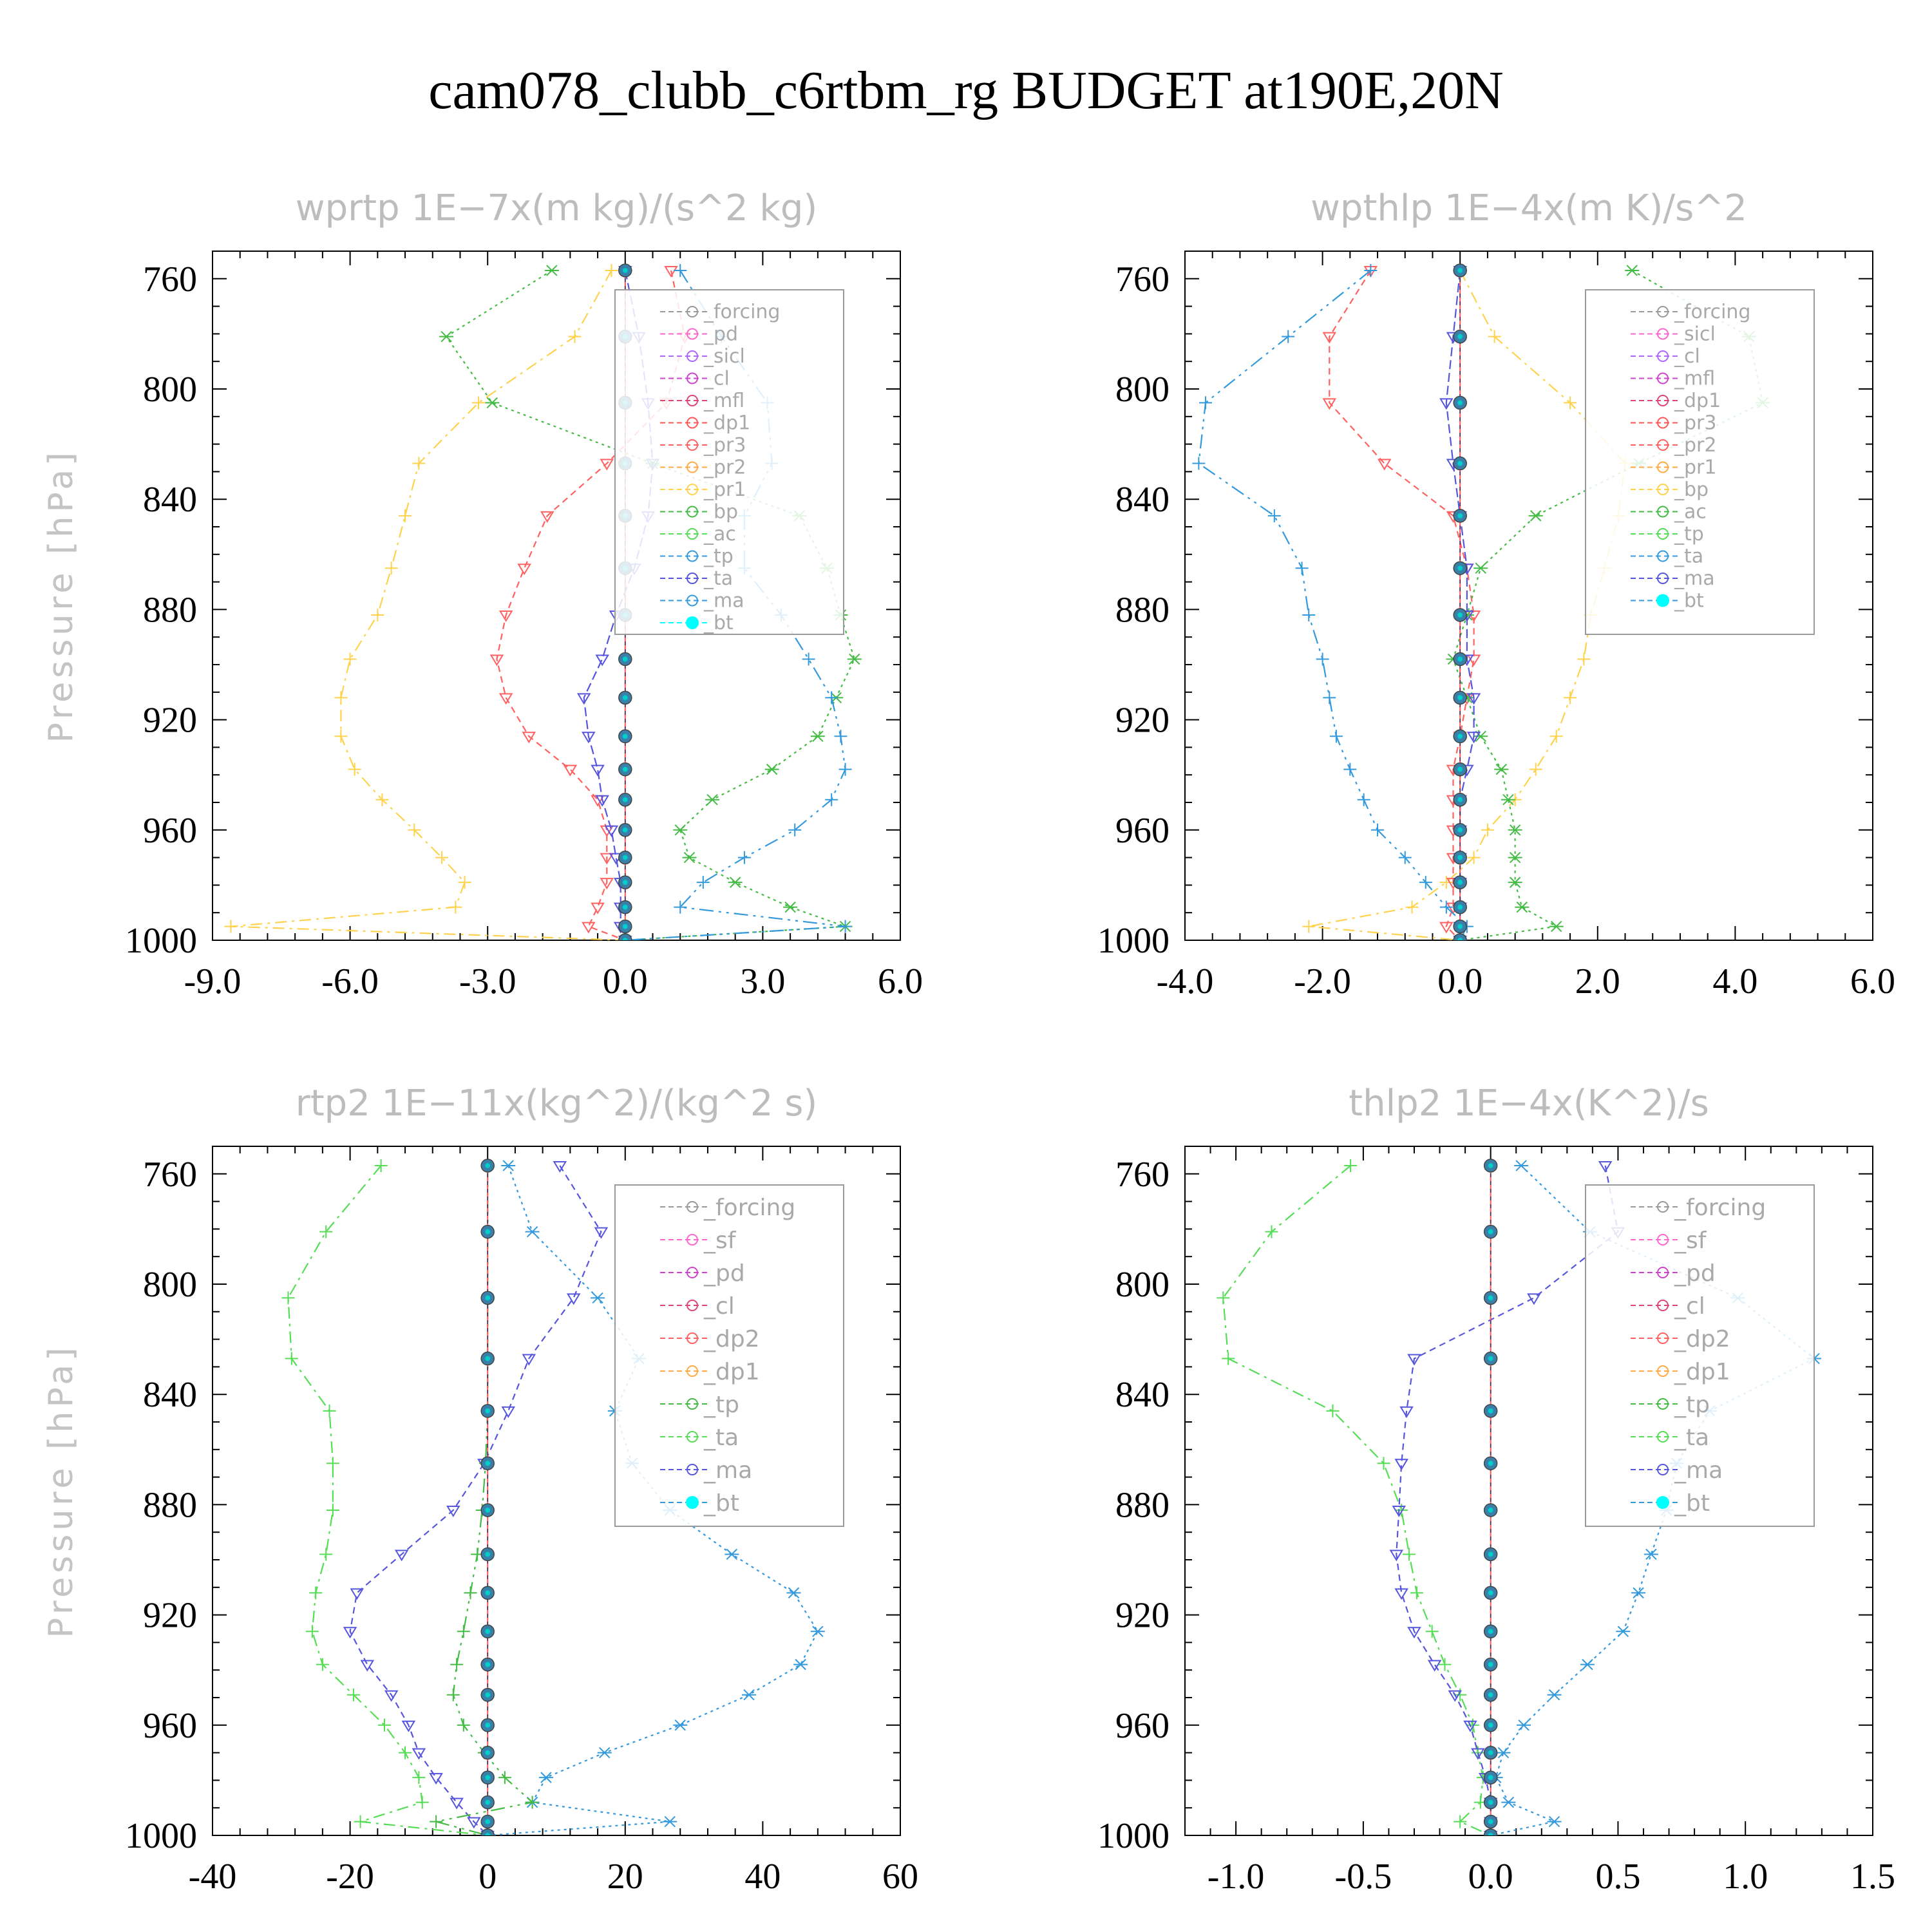 The height and width of the screenshot is (1932, 1932). What do you see at coordinates (1702, 1339) in the screenshot?
I see `legend-label: _dp2` at bounding box center [1702, 1339].